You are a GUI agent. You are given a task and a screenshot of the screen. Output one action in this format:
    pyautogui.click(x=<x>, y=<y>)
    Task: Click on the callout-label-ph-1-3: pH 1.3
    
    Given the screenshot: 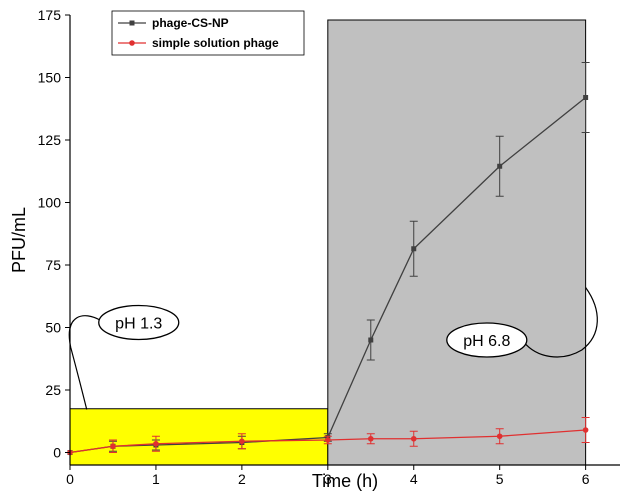 What is the action you would take?
    pyautogui.click(x=138, y=324)
    